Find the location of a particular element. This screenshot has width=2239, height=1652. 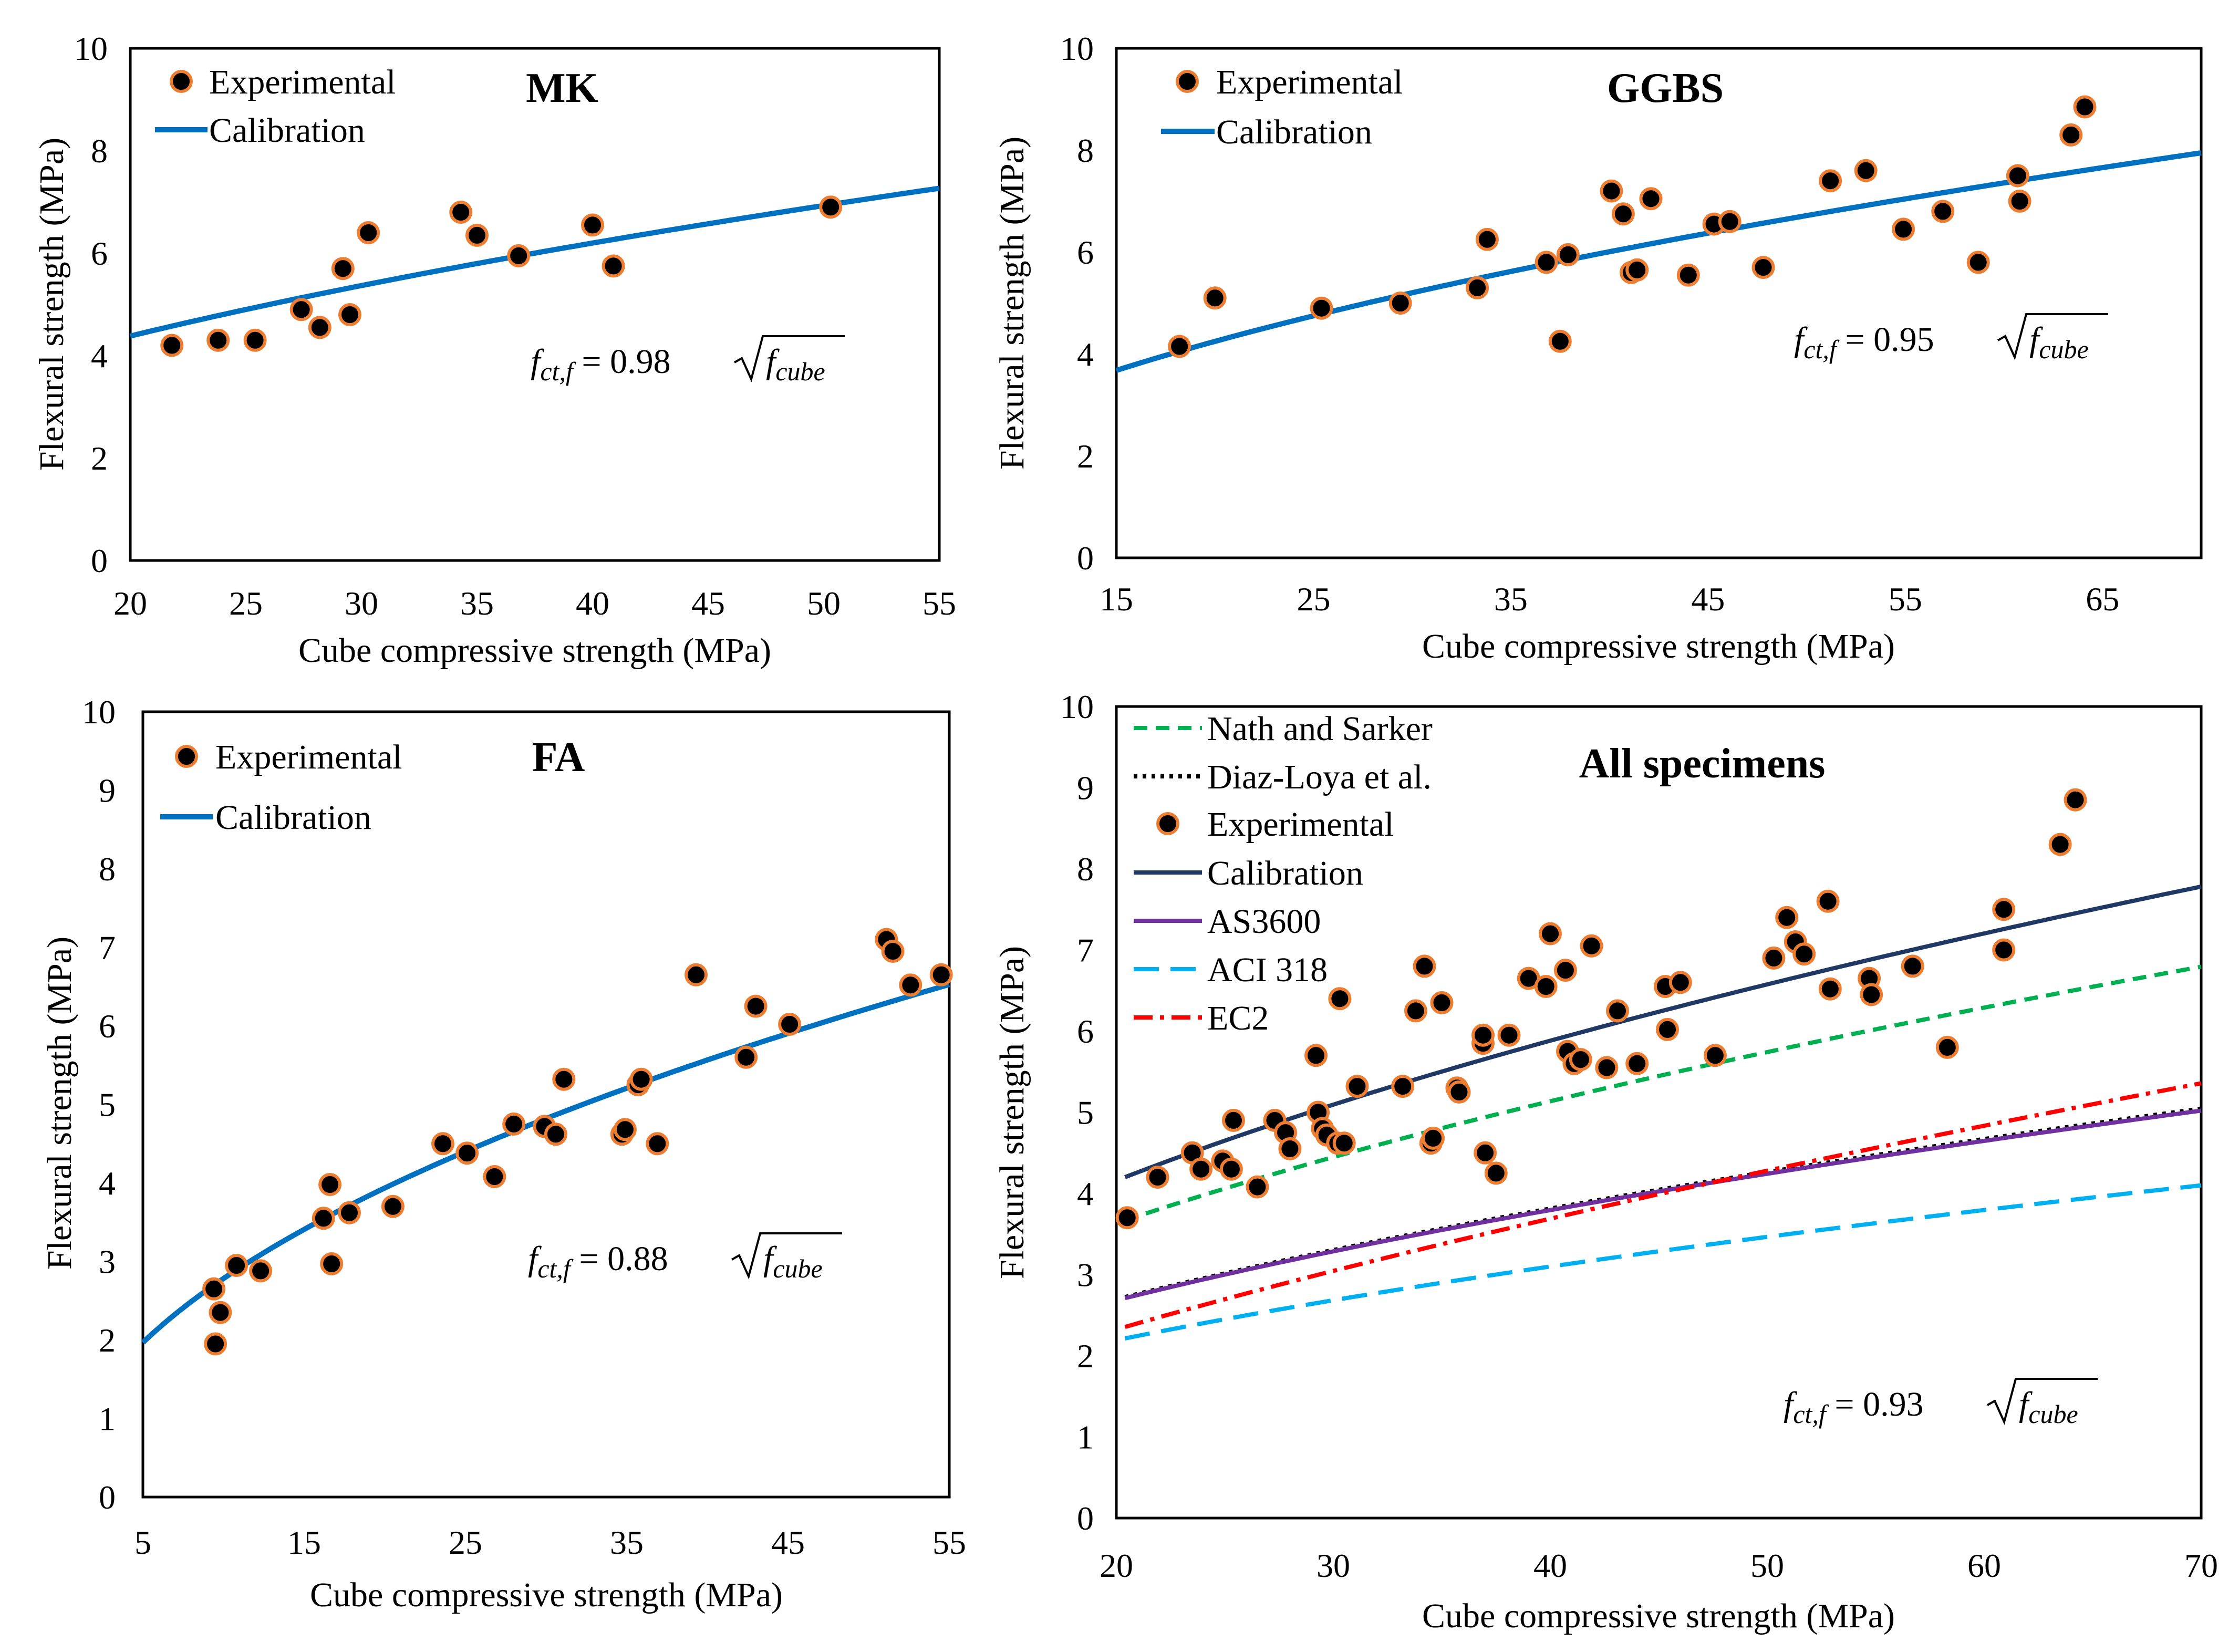

legend-label-calibration-ggbs: Calibration is located at coordinates (1294, 132).